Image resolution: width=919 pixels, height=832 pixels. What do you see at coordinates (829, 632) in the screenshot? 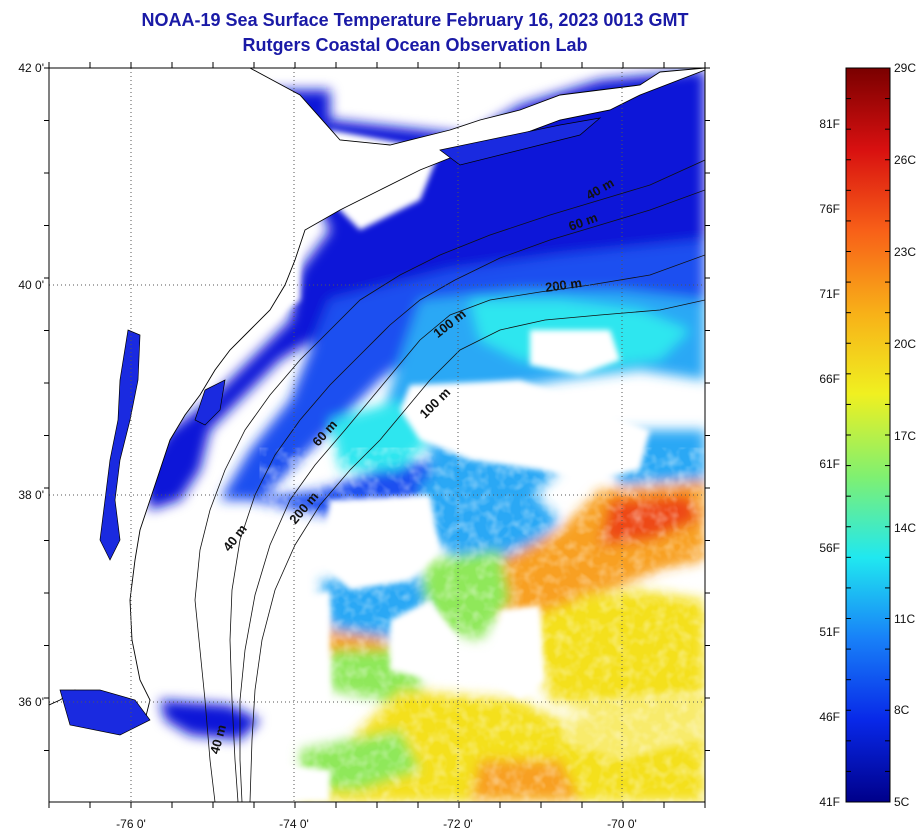
I see `colorbar-fahrenheit-label: 51F` at bounding box center [829, 632].